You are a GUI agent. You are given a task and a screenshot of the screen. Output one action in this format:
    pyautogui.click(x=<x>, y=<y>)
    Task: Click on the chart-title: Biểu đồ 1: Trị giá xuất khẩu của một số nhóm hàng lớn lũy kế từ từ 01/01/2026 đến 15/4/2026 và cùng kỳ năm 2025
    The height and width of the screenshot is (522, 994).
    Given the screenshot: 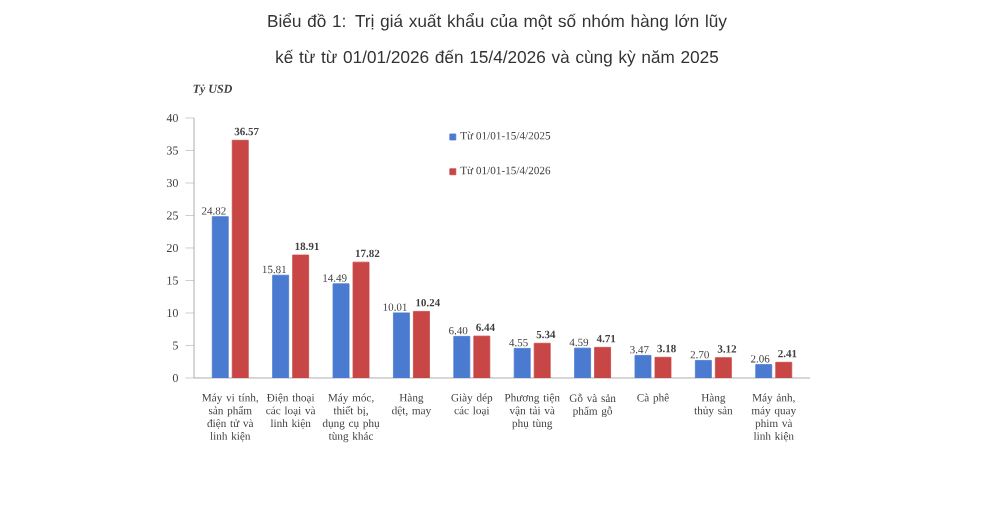 What is the action you would take?
    pyautogui.click(x=497, y=40)
    